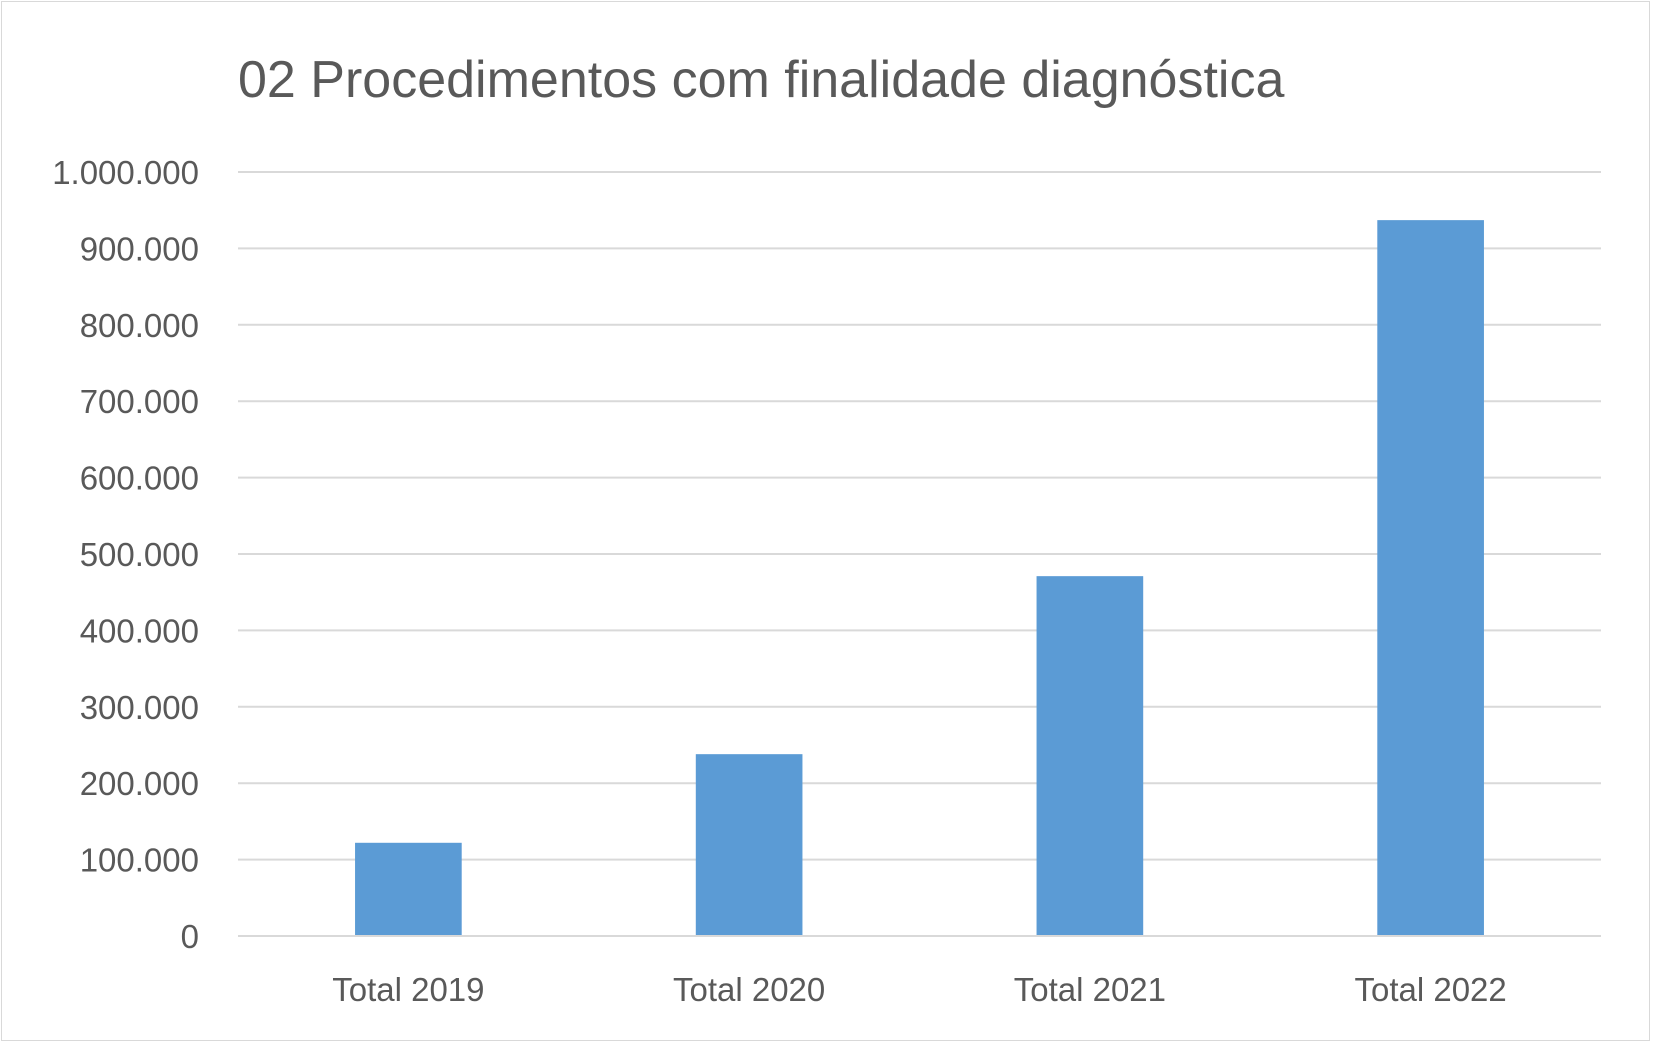  I want to click on x-tick-label: Total 2019, so click(408, 989).